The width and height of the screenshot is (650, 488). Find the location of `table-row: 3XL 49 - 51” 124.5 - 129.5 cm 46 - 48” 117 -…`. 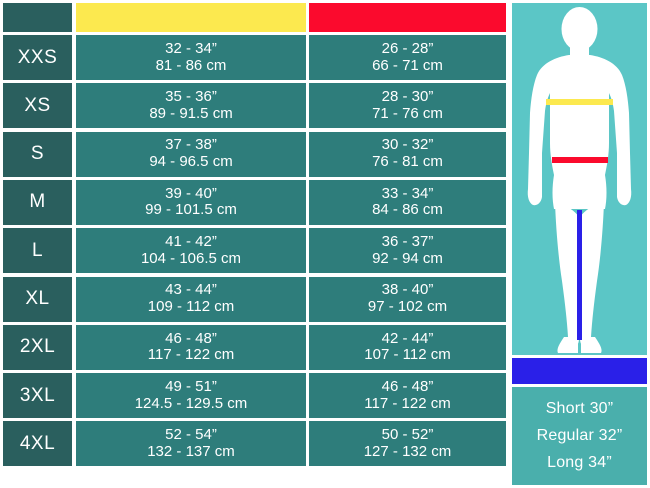

table-row: 3XL 49 - 51” 124.5 - 129.5 cm 46 - 48” 117 -… is located at coordinates (254, 396).